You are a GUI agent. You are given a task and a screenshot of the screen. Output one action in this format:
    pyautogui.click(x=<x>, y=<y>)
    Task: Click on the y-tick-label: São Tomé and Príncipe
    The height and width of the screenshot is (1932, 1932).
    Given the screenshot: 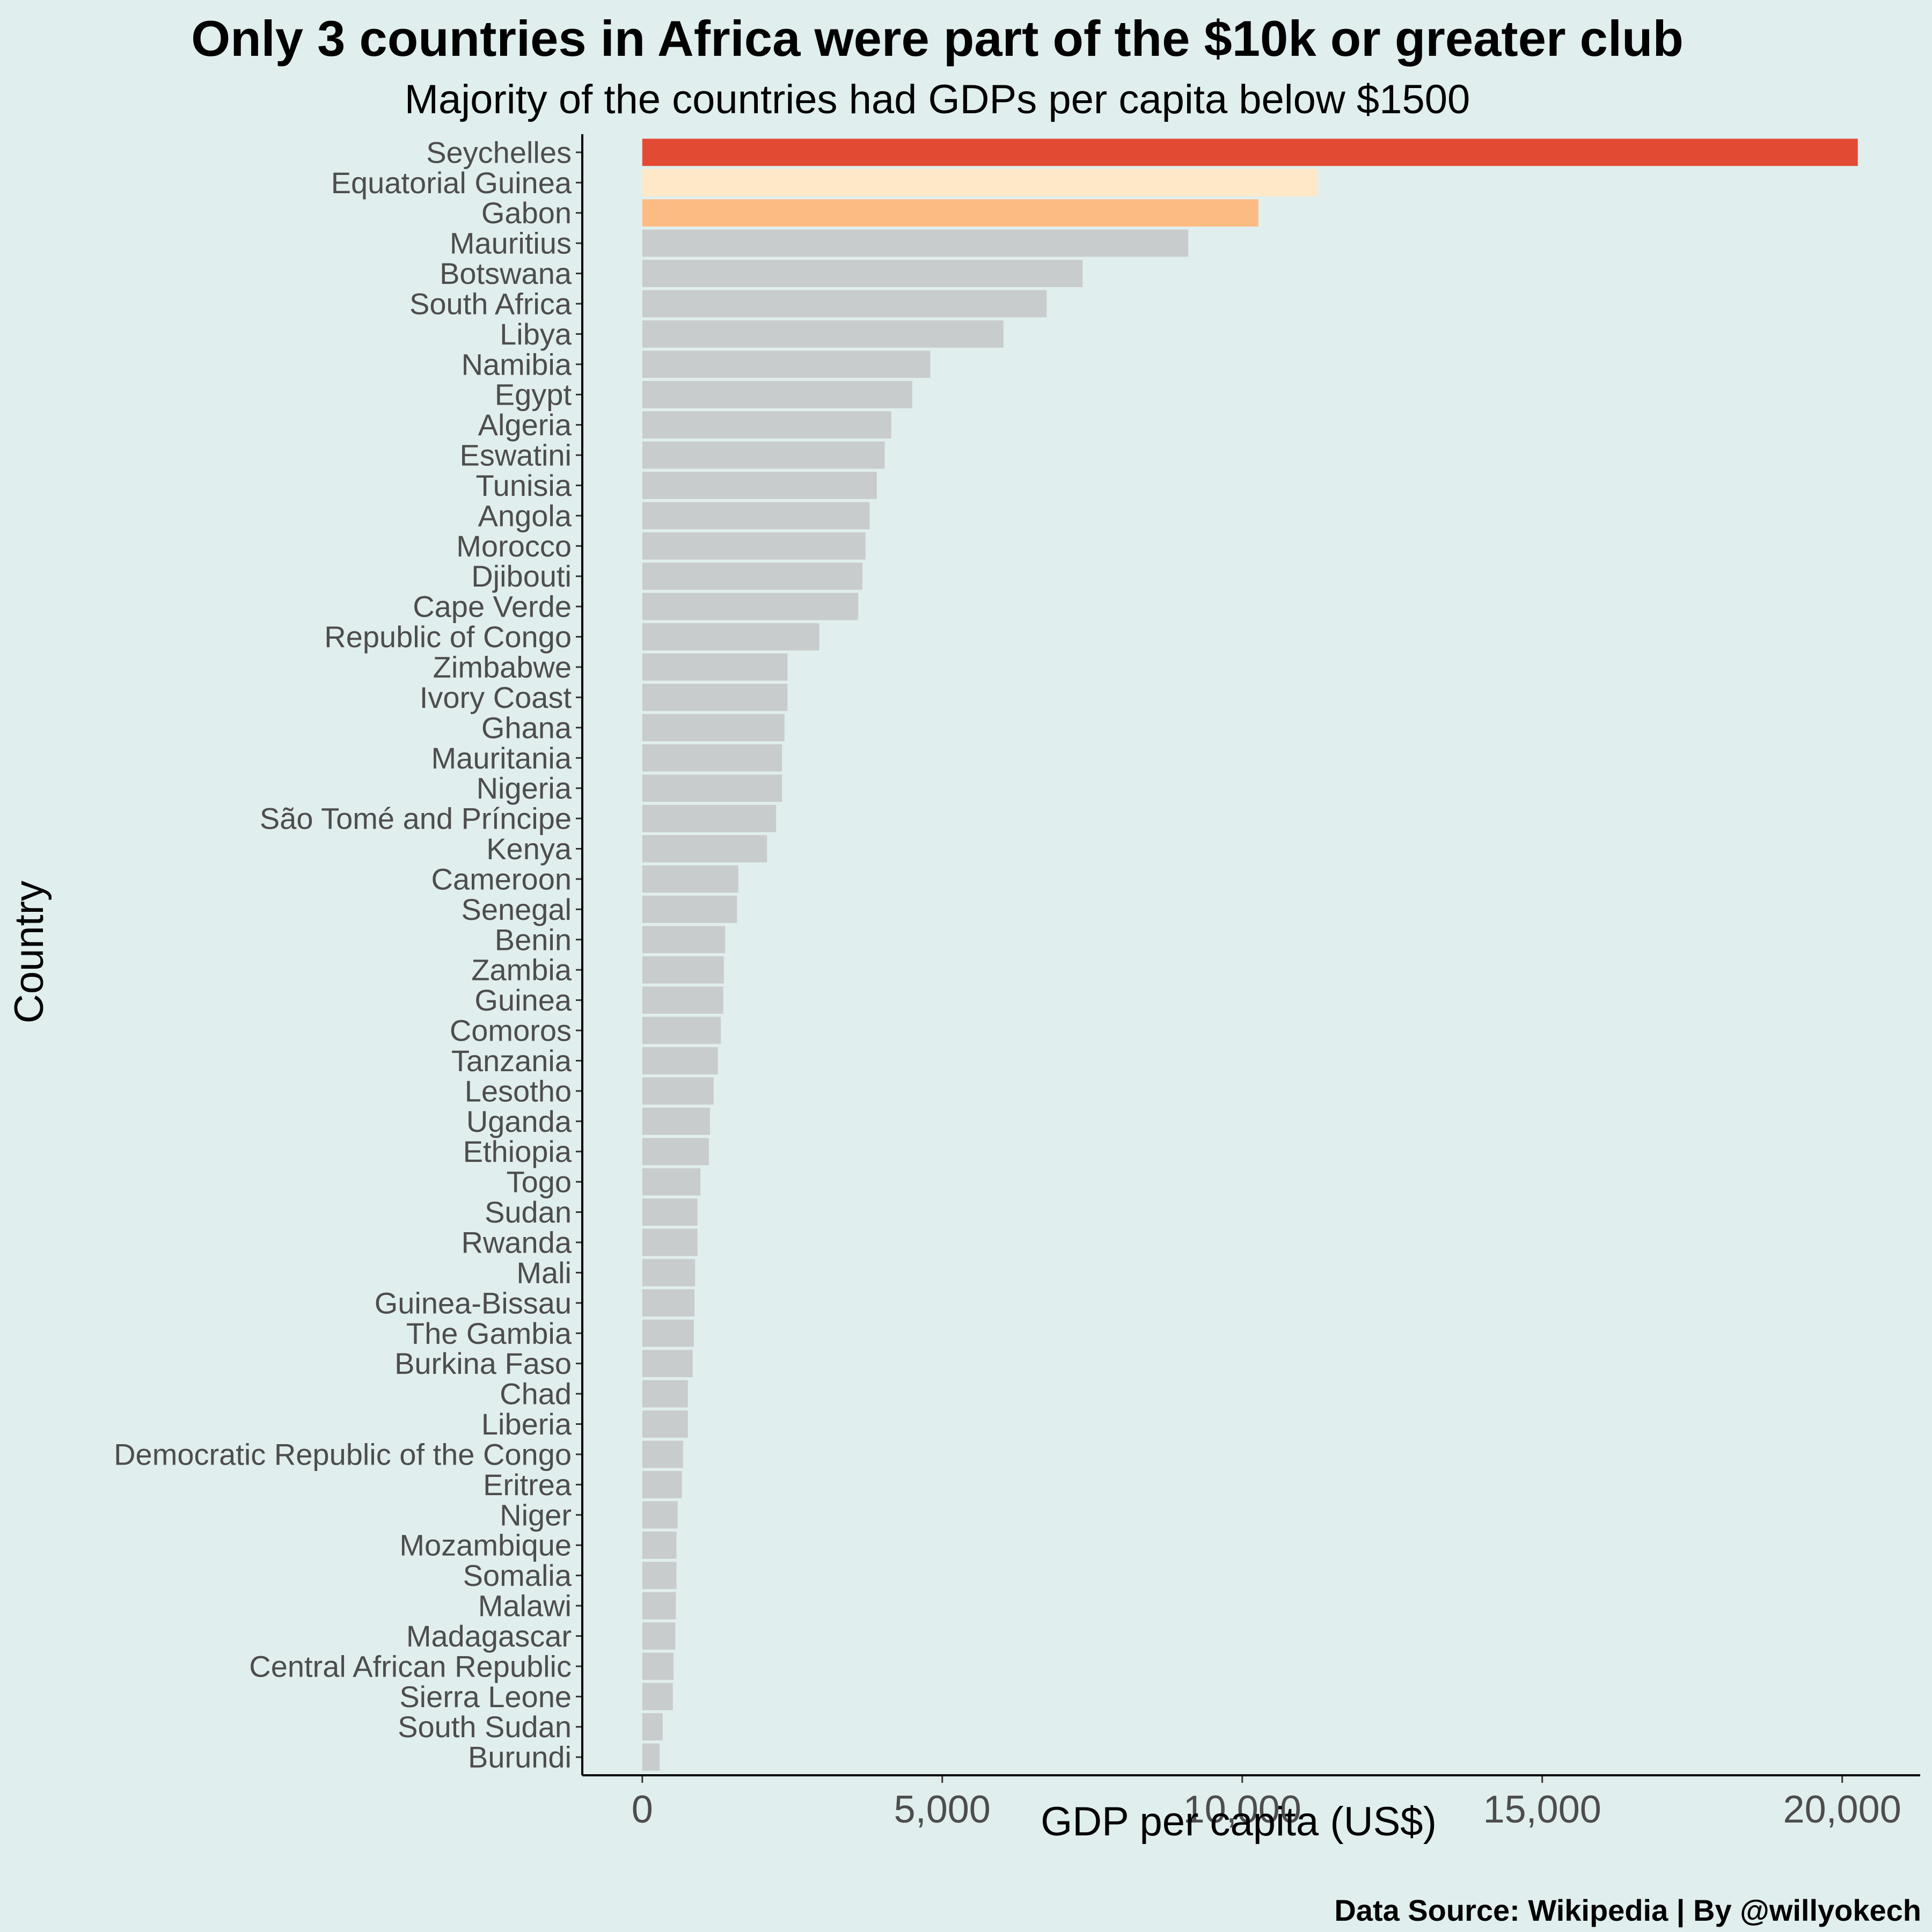 What is the action you would take?
    pyautogui.click(x=416, y=819)
    